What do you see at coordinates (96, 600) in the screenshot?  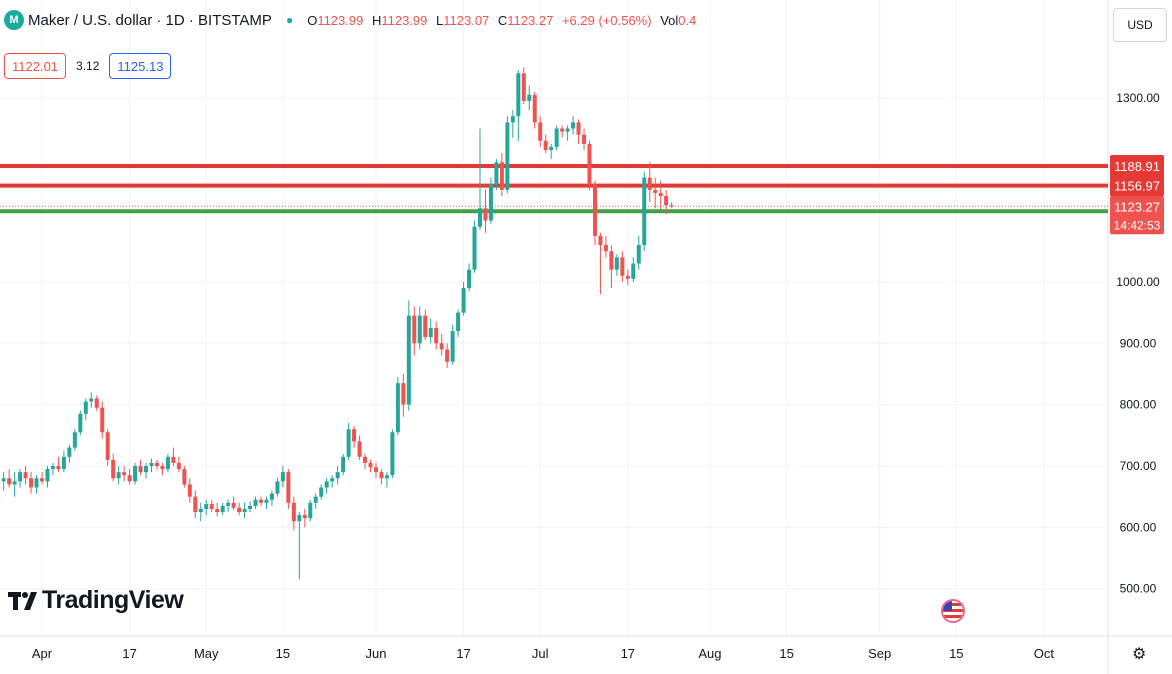 I see `tradingview-watermark: TradingView` at bounding box center [96, 600].